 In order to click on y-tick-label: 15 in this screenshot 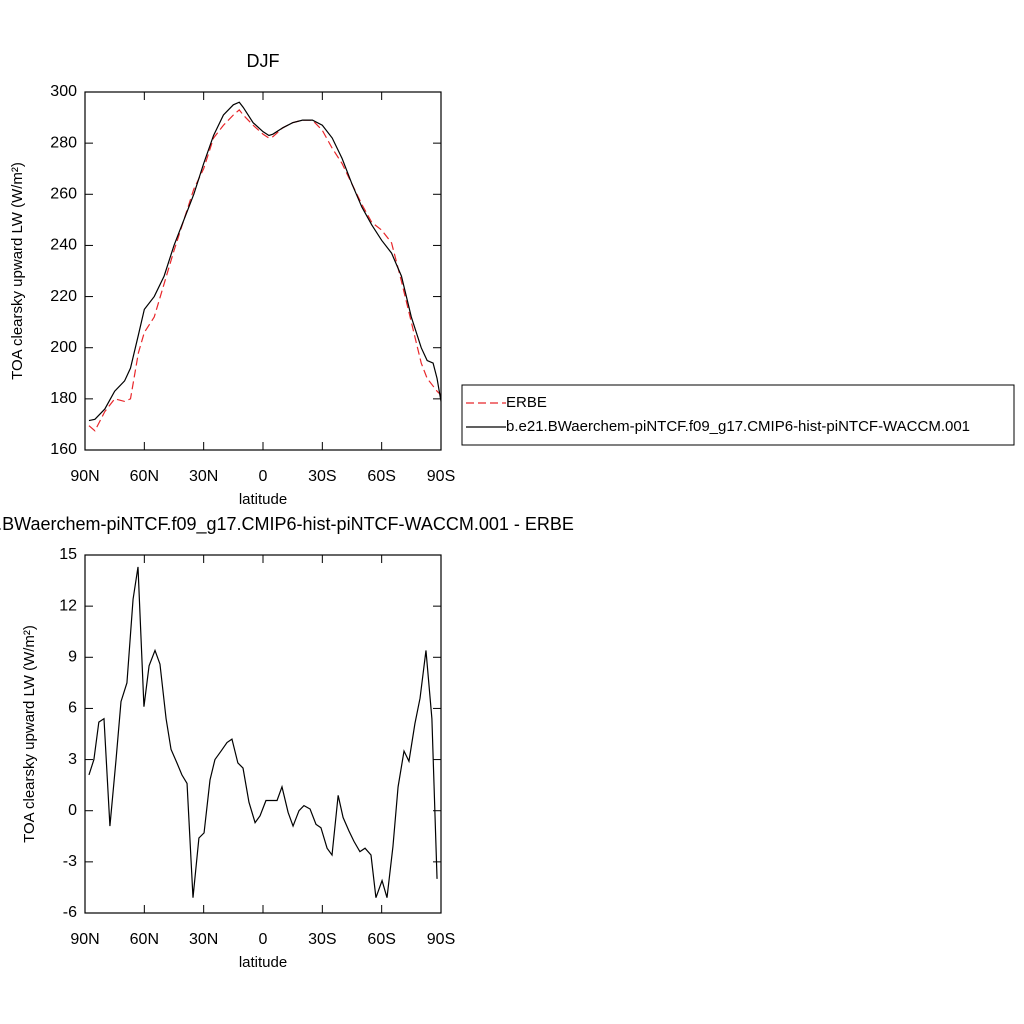, I will do `click(68, 554)`.